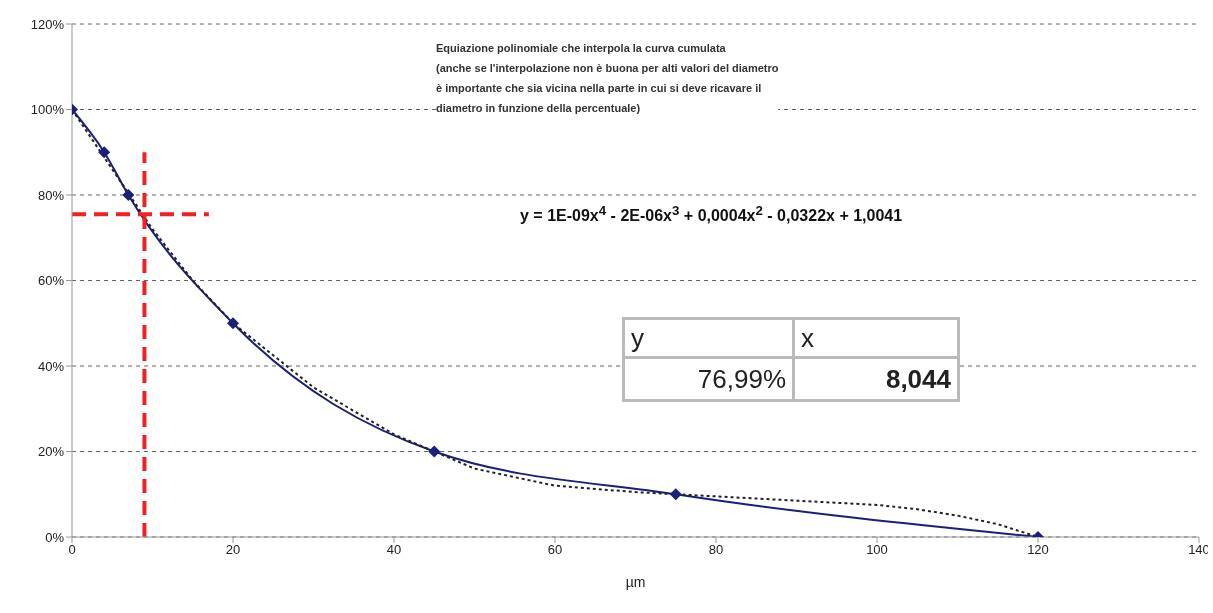 The image size is (1213, 613). Describe the element at coordinates (1038, 550) in the screenshot. I see `x-tick-label: 120` at that location.